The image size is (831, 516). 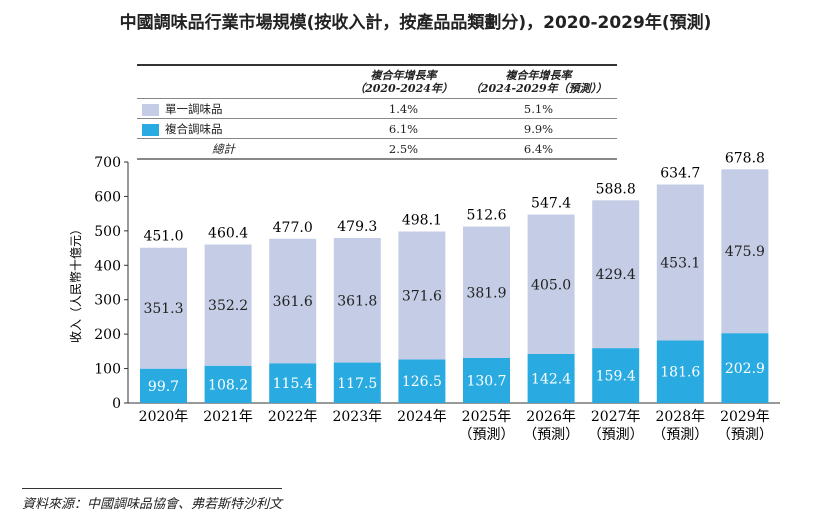 What do you see at coordinates (357, 417) in the screenshot?
I see `x-tick-label: 2023年` at bounding box center [357, 417].